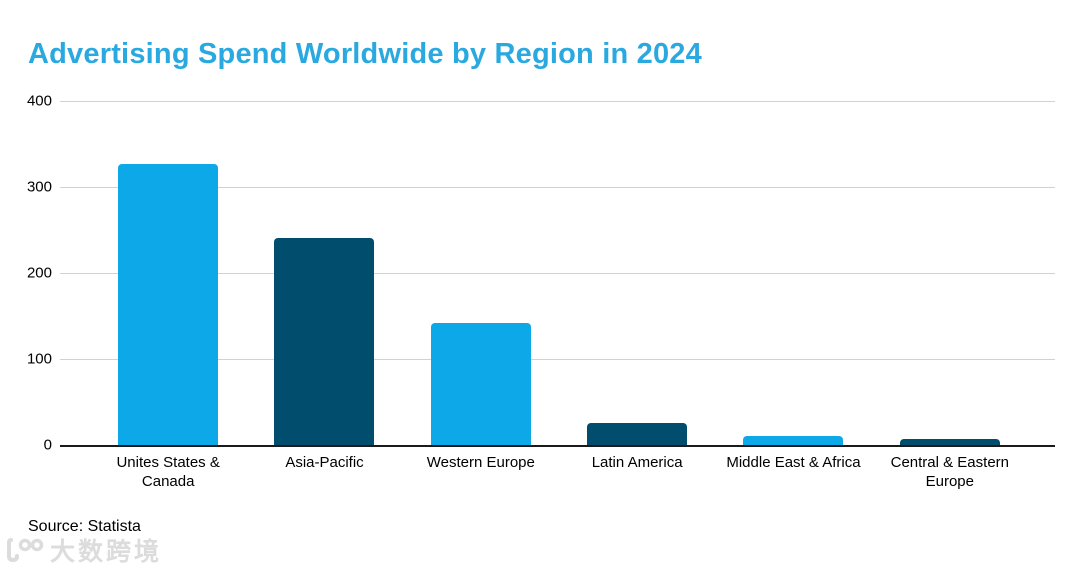  What do you see at coordinates (39, 187) in the screenshot?
I see `y-tick-label-300: 300` at bounding box center [39, 187].